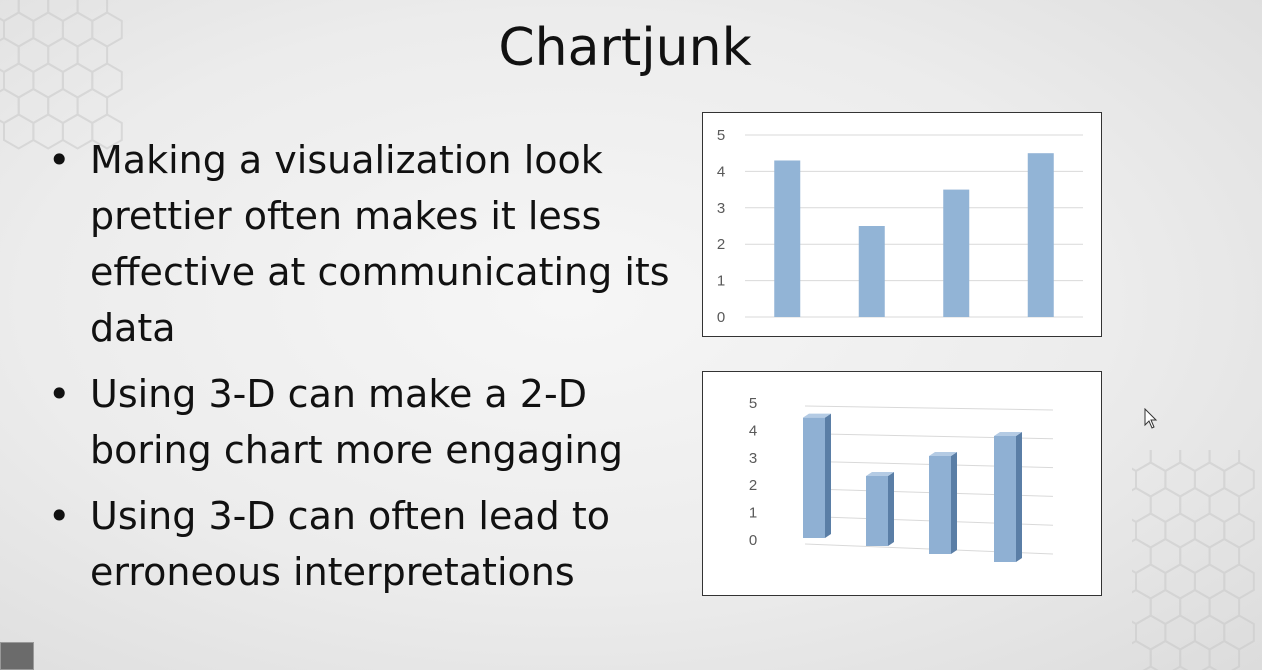  I want to click on bar-chart-3d: 0 1 2 3 4 5, so click(902, 483).